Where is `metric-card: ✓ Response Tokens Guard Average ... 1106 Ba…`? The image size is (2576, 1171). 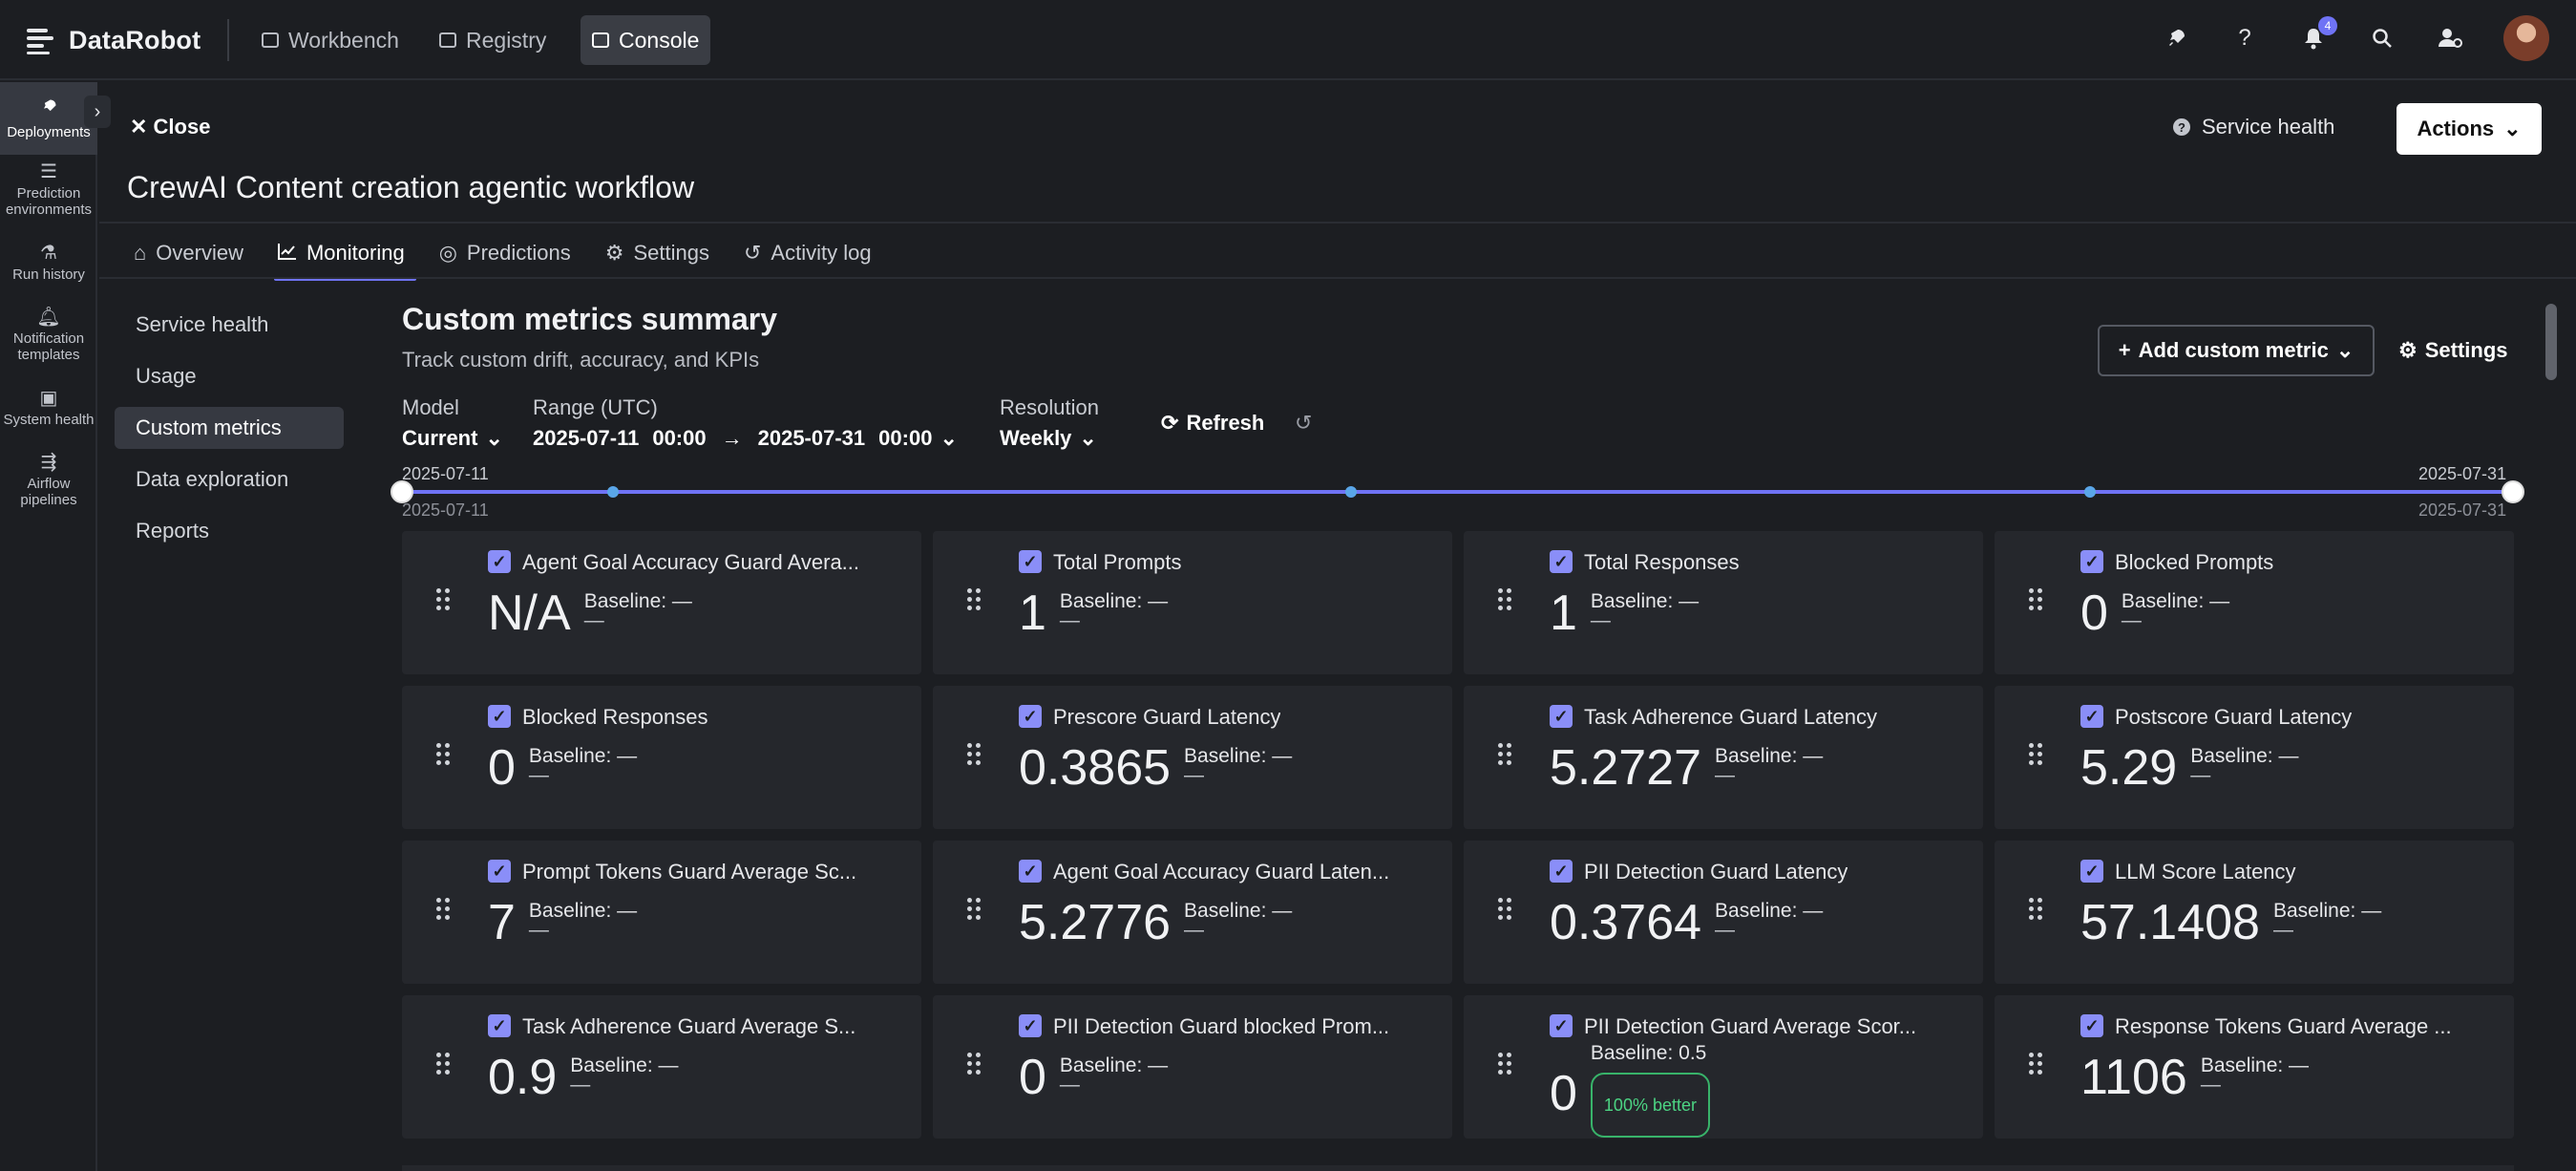
metric-card: ✓ Response Tokens Guard Average ... 1106 Ba… is located at coordinates (2254, 1067).